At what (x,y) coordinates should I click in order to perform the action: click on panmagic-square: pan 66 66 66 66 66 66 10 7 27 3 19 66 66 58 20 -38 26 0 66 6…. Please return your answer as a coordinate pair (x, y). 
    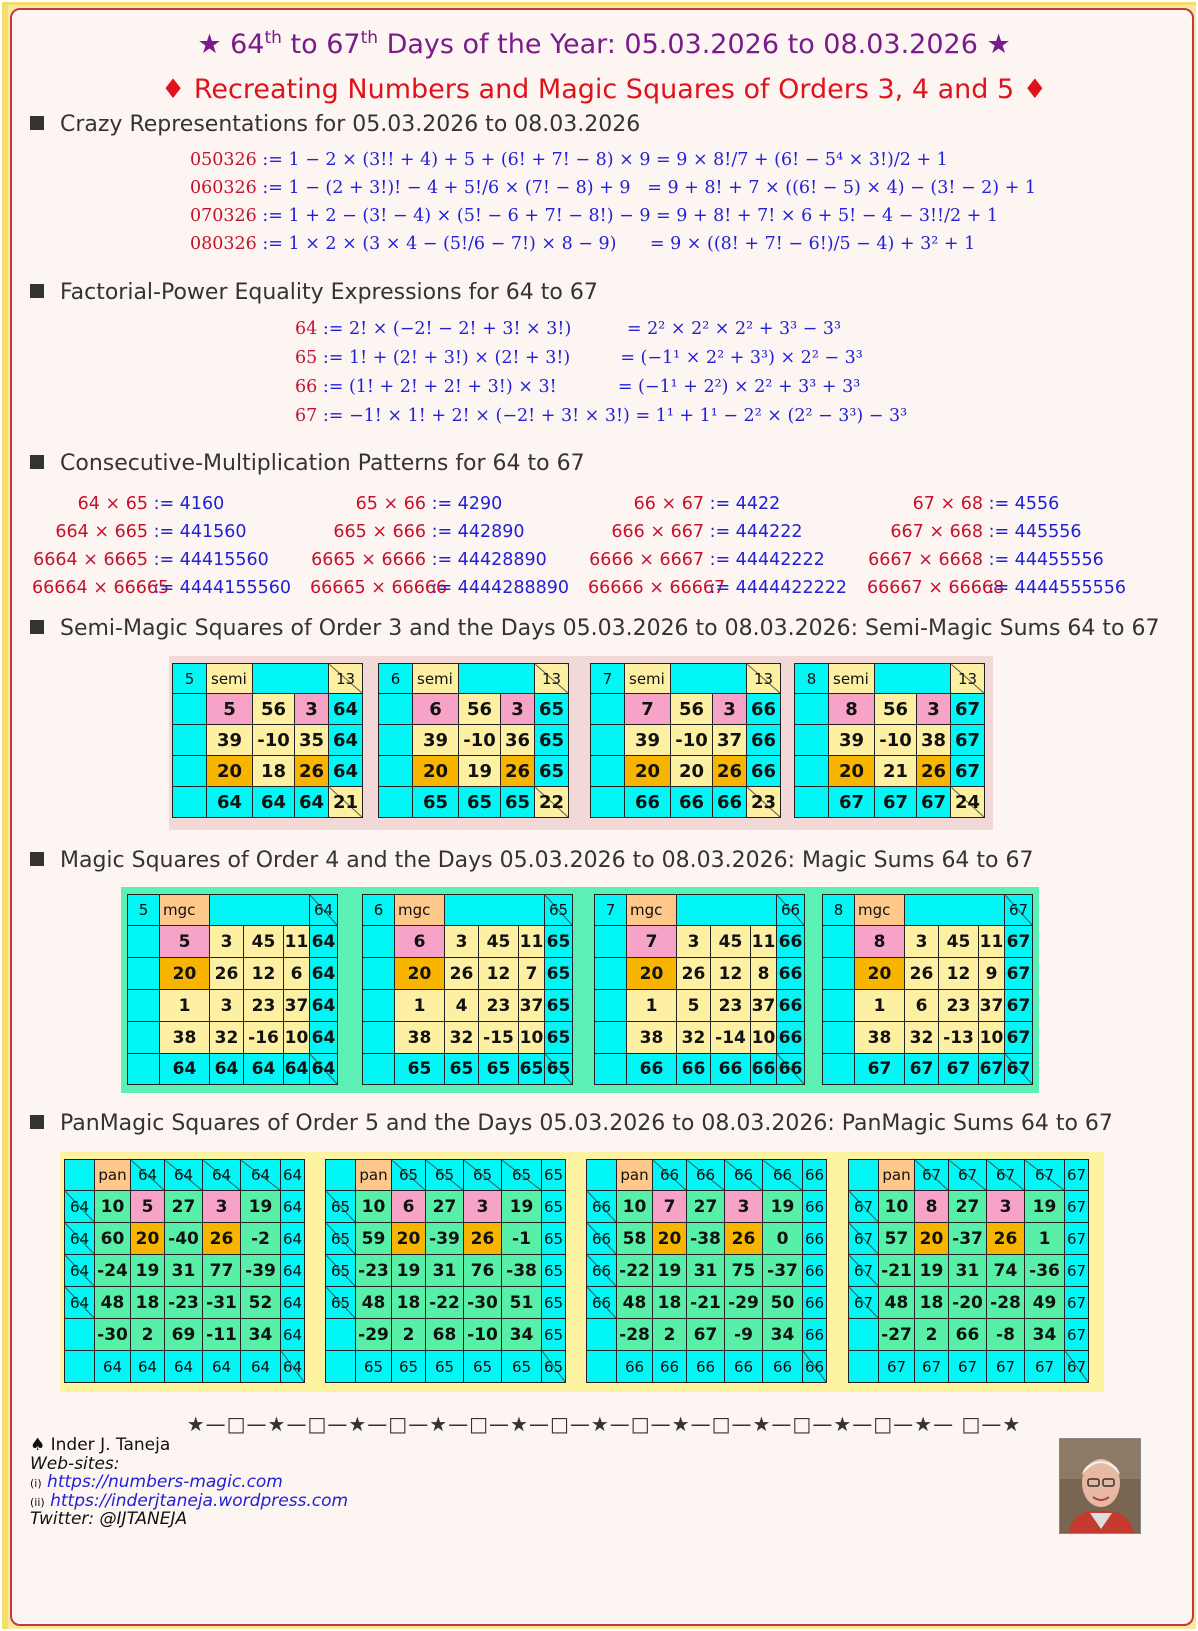
    Looking at the image, I should click on (706, 1271).